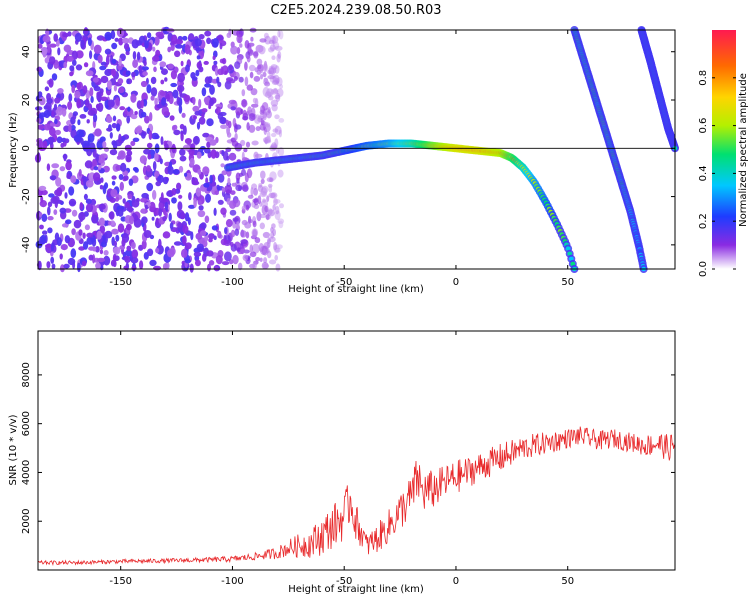 The image size is (750, 600). Describe the element at coordinates (159, 149) in the screenshot. I see `heatmap-noise-layer` at that location.